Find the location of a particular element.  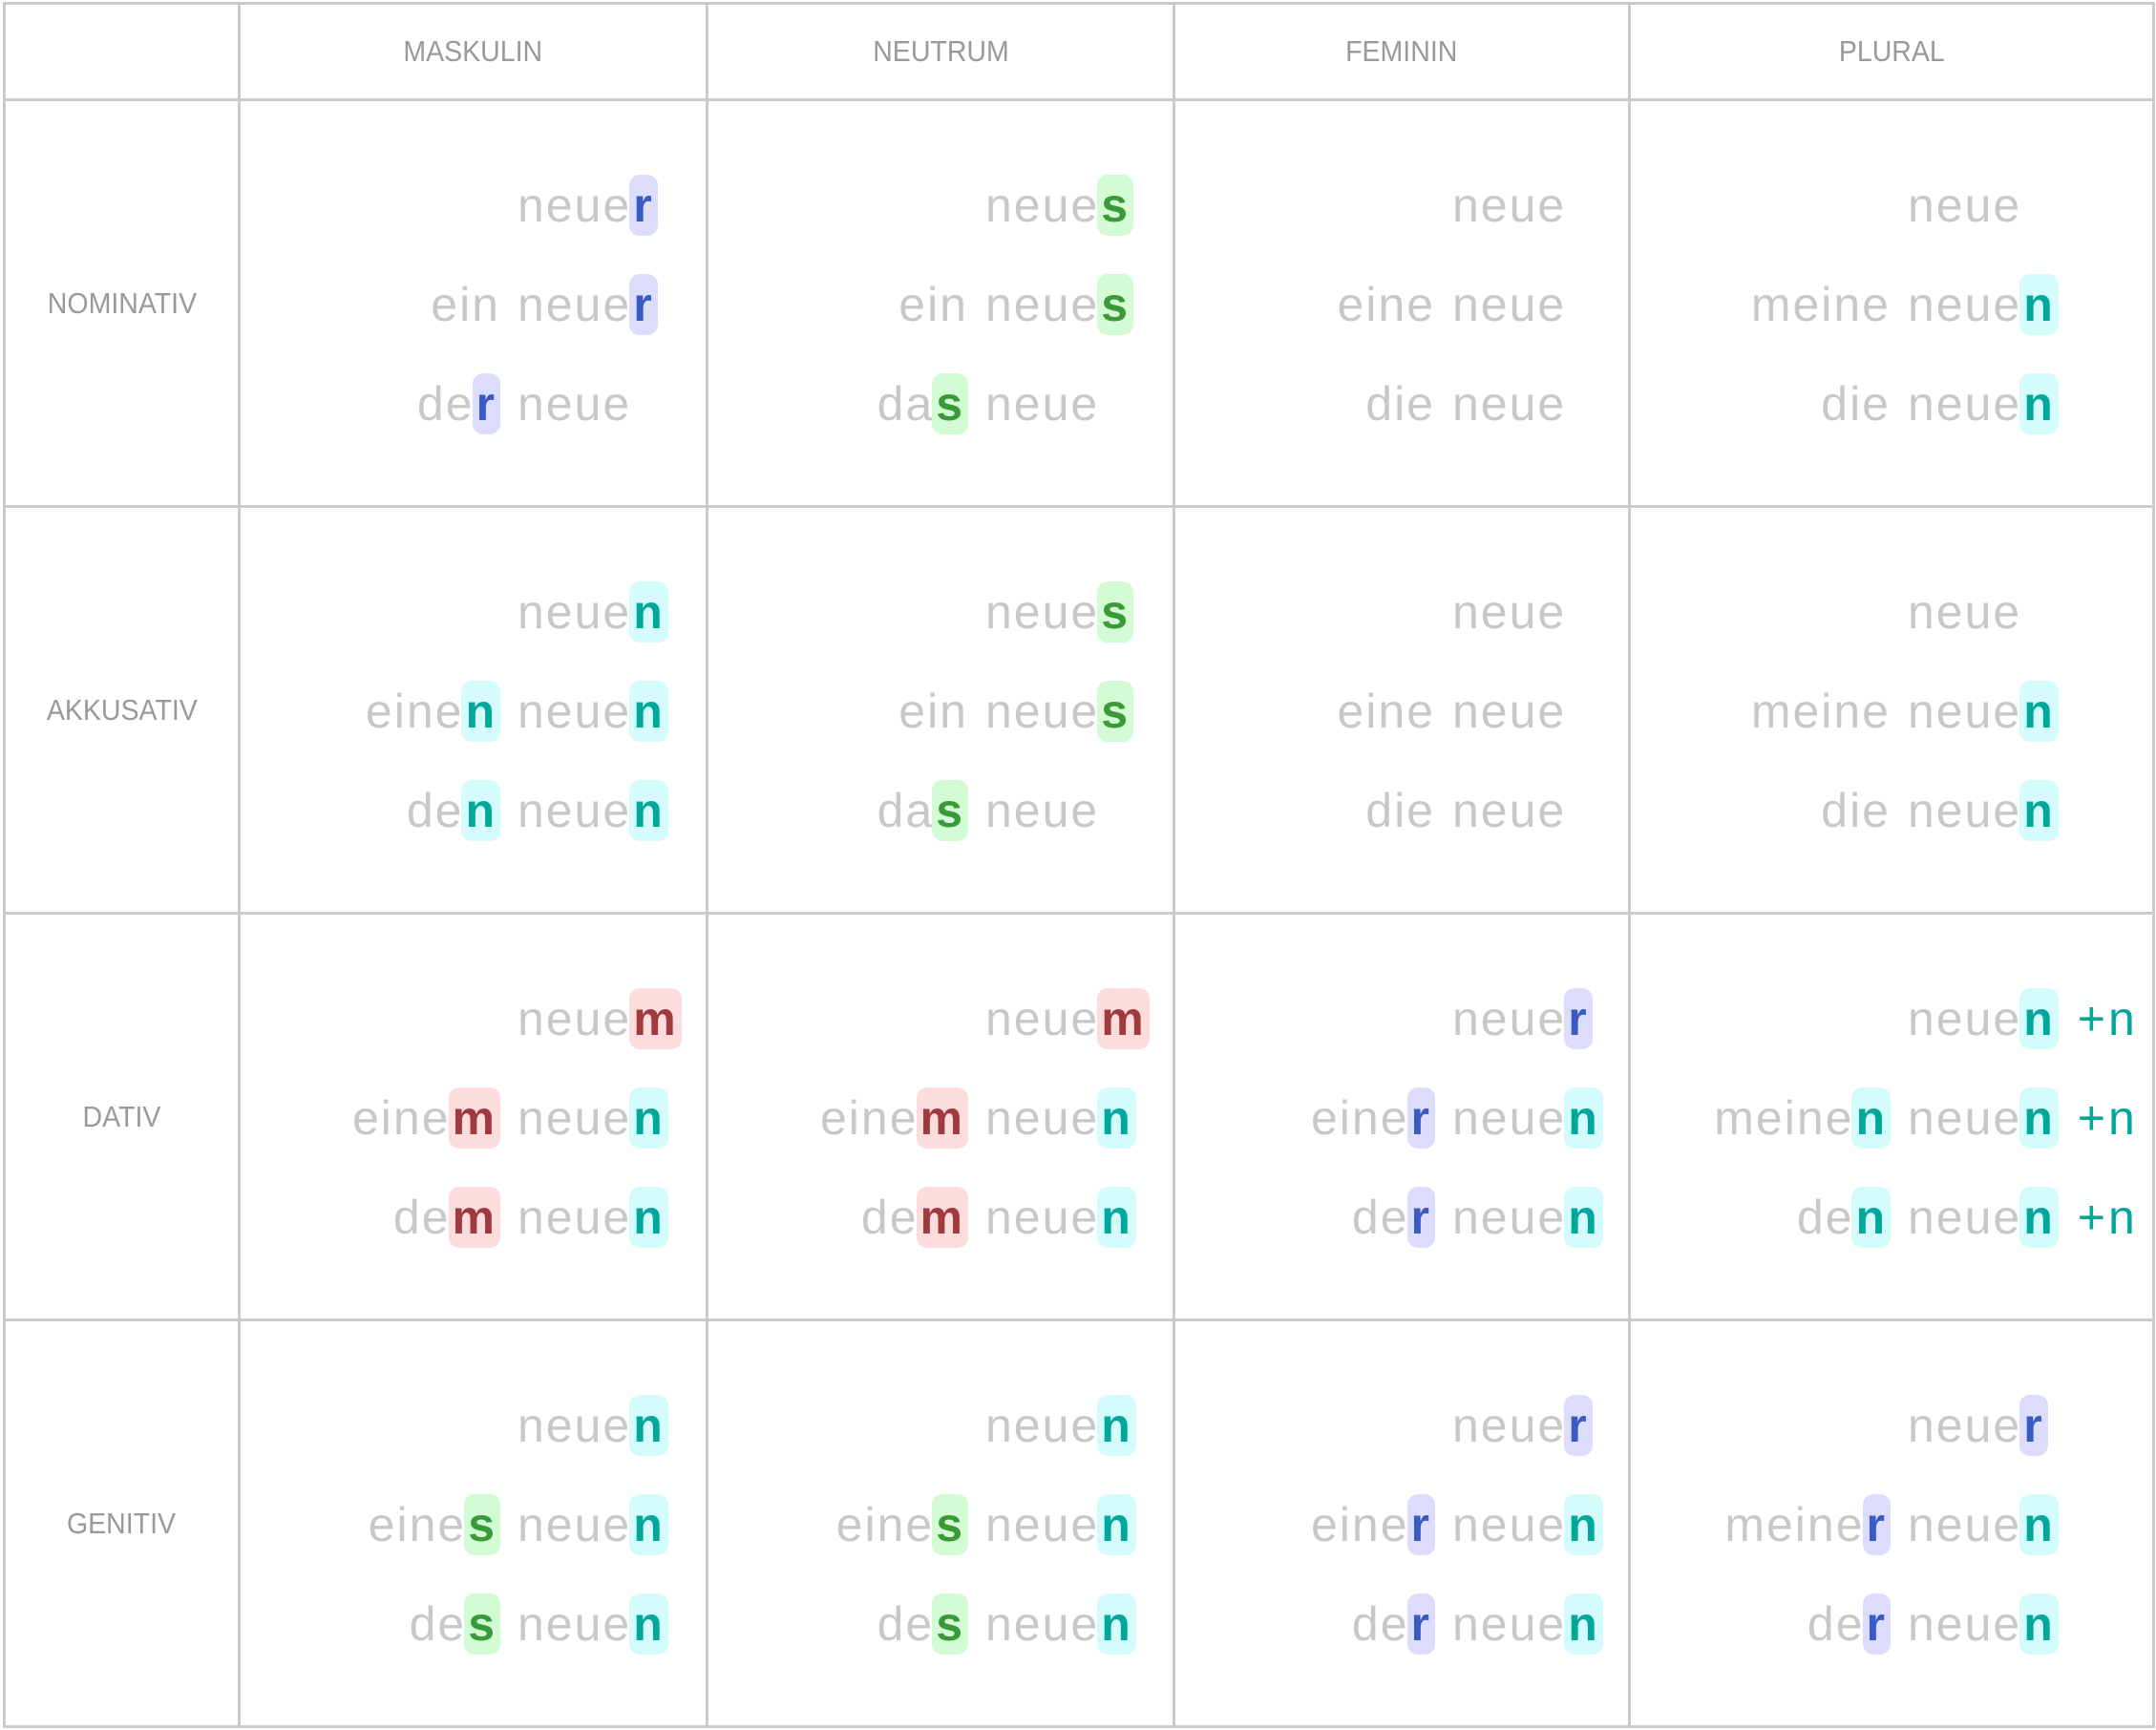

declension-line: eine n neue n is located at coordinates (474, 711).